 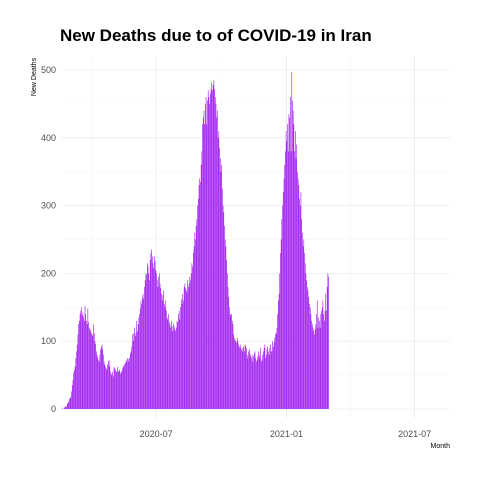 What do you see at coordinates (441, 446) in the screenshot?
I see `x-axis-title: Month` at bounding box center [441, 446].